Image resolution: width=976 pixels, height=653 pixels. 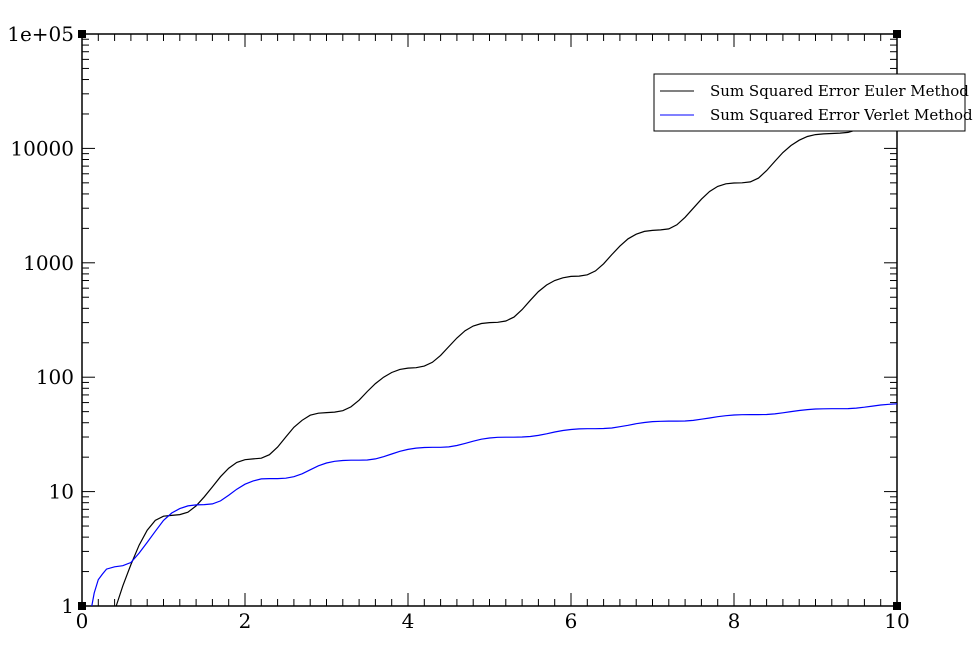 What do you see at coordinates (839, 91) in the screenshot?
I see `legend-label-euler: Sum Squared Error Euler Method` at bounding box center [839, 91].